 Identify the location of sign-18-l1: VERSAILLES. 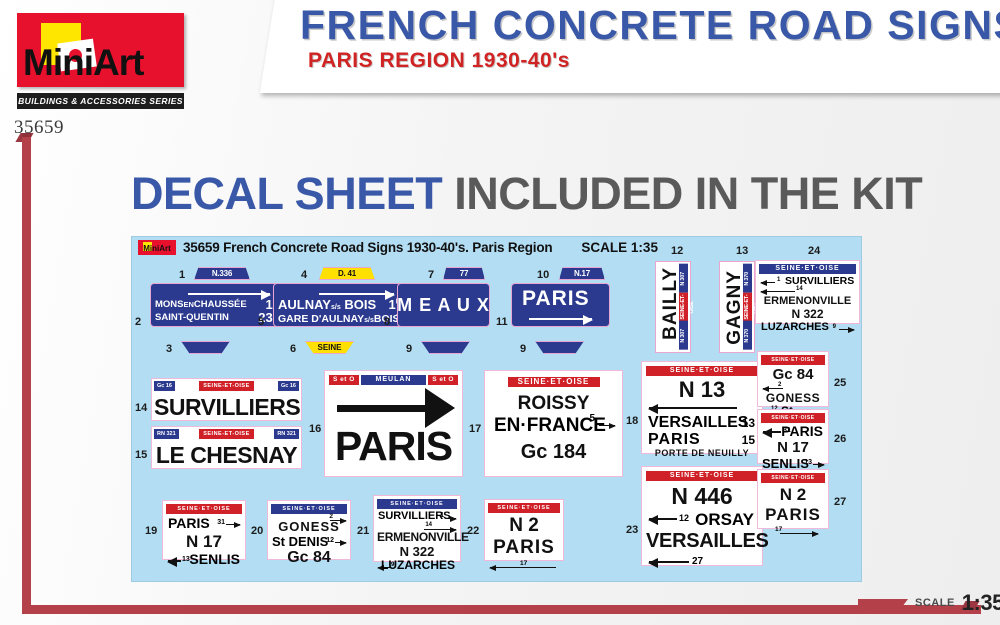
(698, 422).